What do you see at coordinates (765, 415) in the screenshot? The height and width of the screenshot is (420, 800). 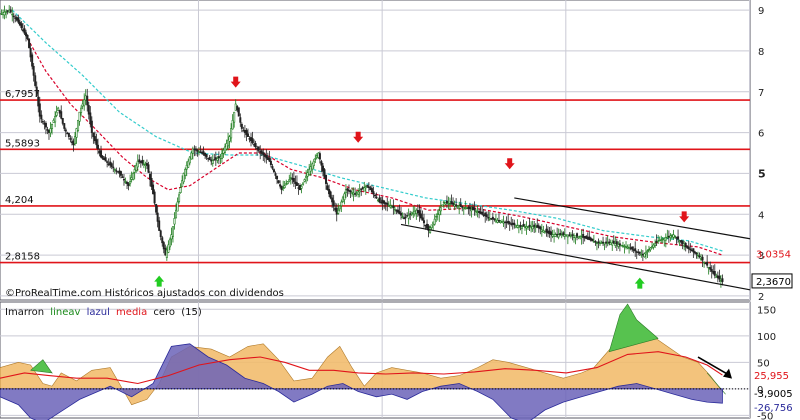 I see `oscillator-y-tick-label: -50` at bounding box center [765, 415].